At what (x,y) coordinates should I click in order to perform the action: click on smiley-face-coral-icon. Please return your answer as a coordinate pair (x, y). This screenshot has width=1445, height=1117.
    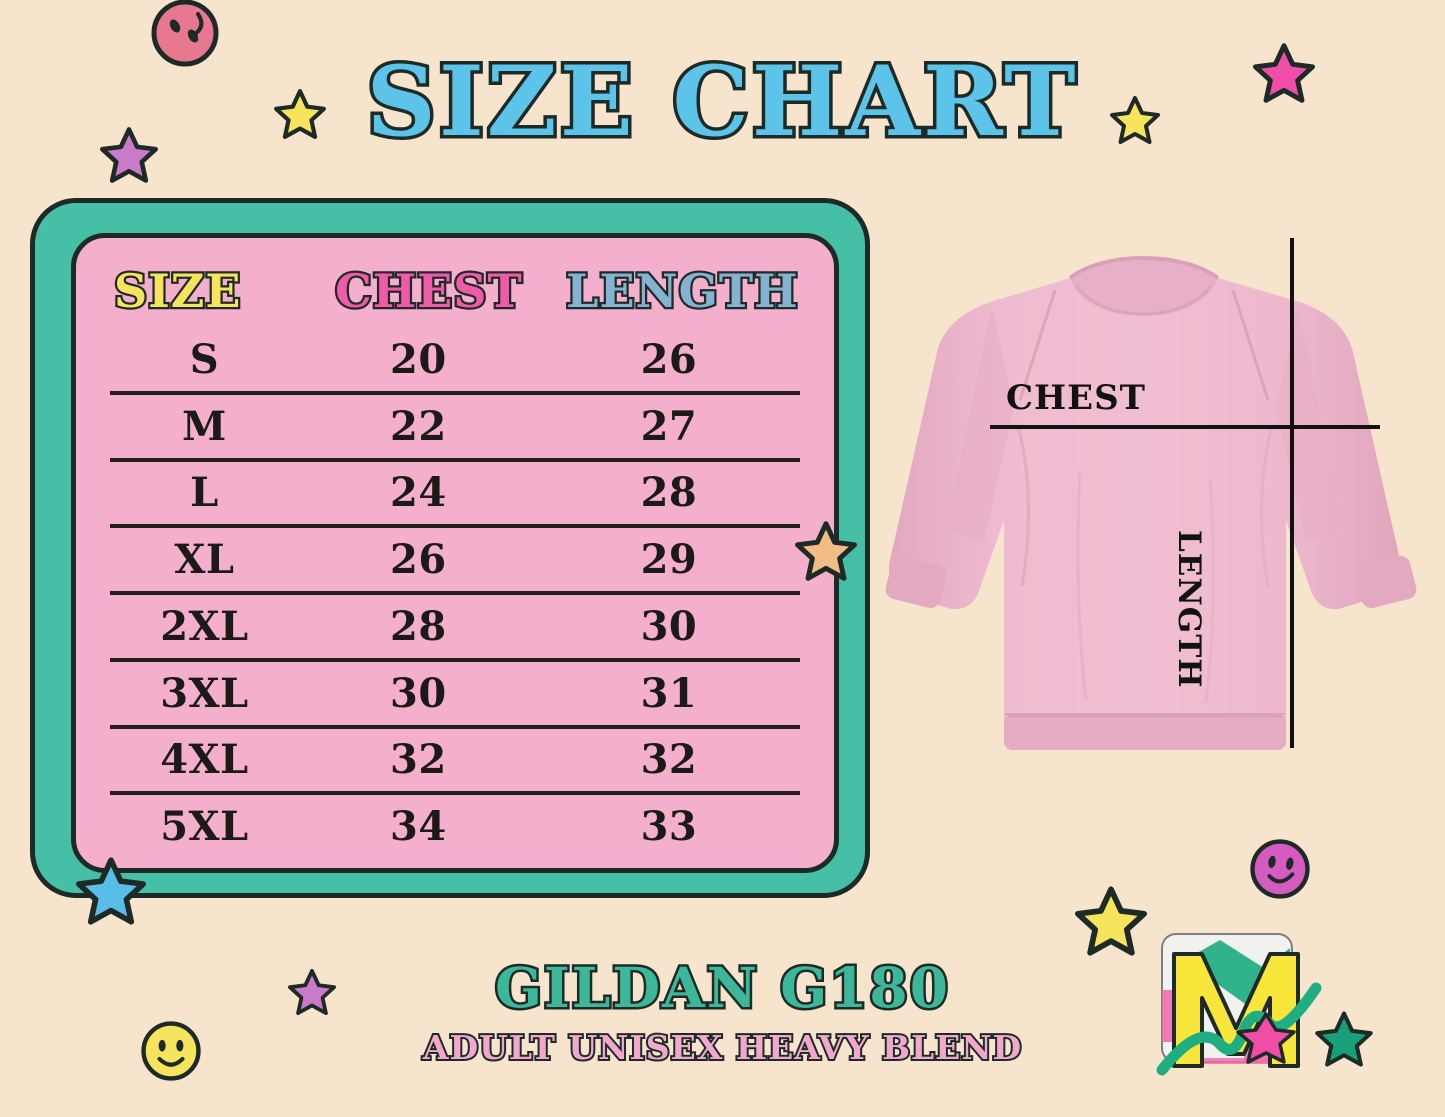
    Looking at the image, I should click on (185, 34).